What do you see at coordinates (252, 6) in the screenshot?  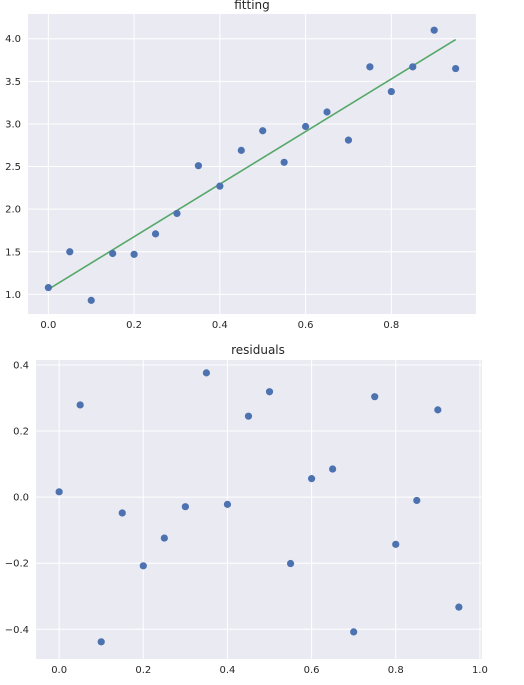 I see `fitting-chart-title: fitting` at bounding box center [252, 6].